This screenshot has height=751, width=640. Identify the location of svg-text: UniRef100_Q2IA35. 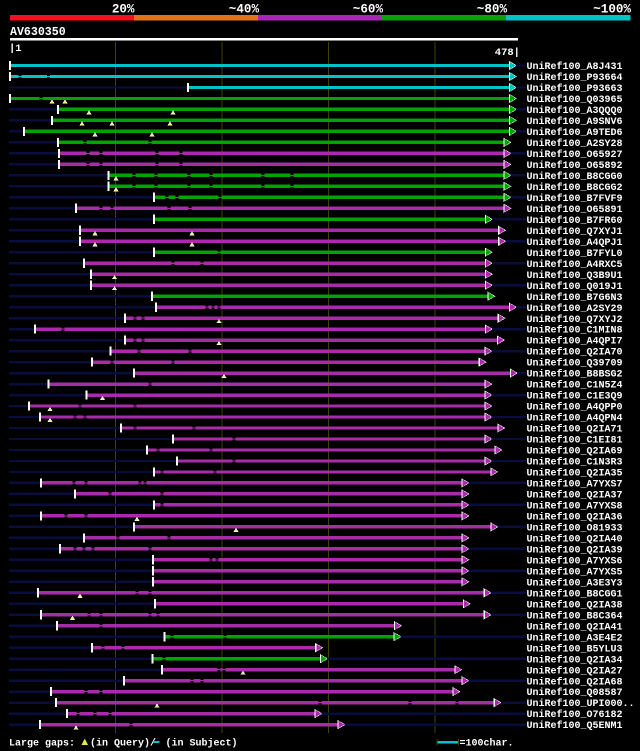
(575, 474).